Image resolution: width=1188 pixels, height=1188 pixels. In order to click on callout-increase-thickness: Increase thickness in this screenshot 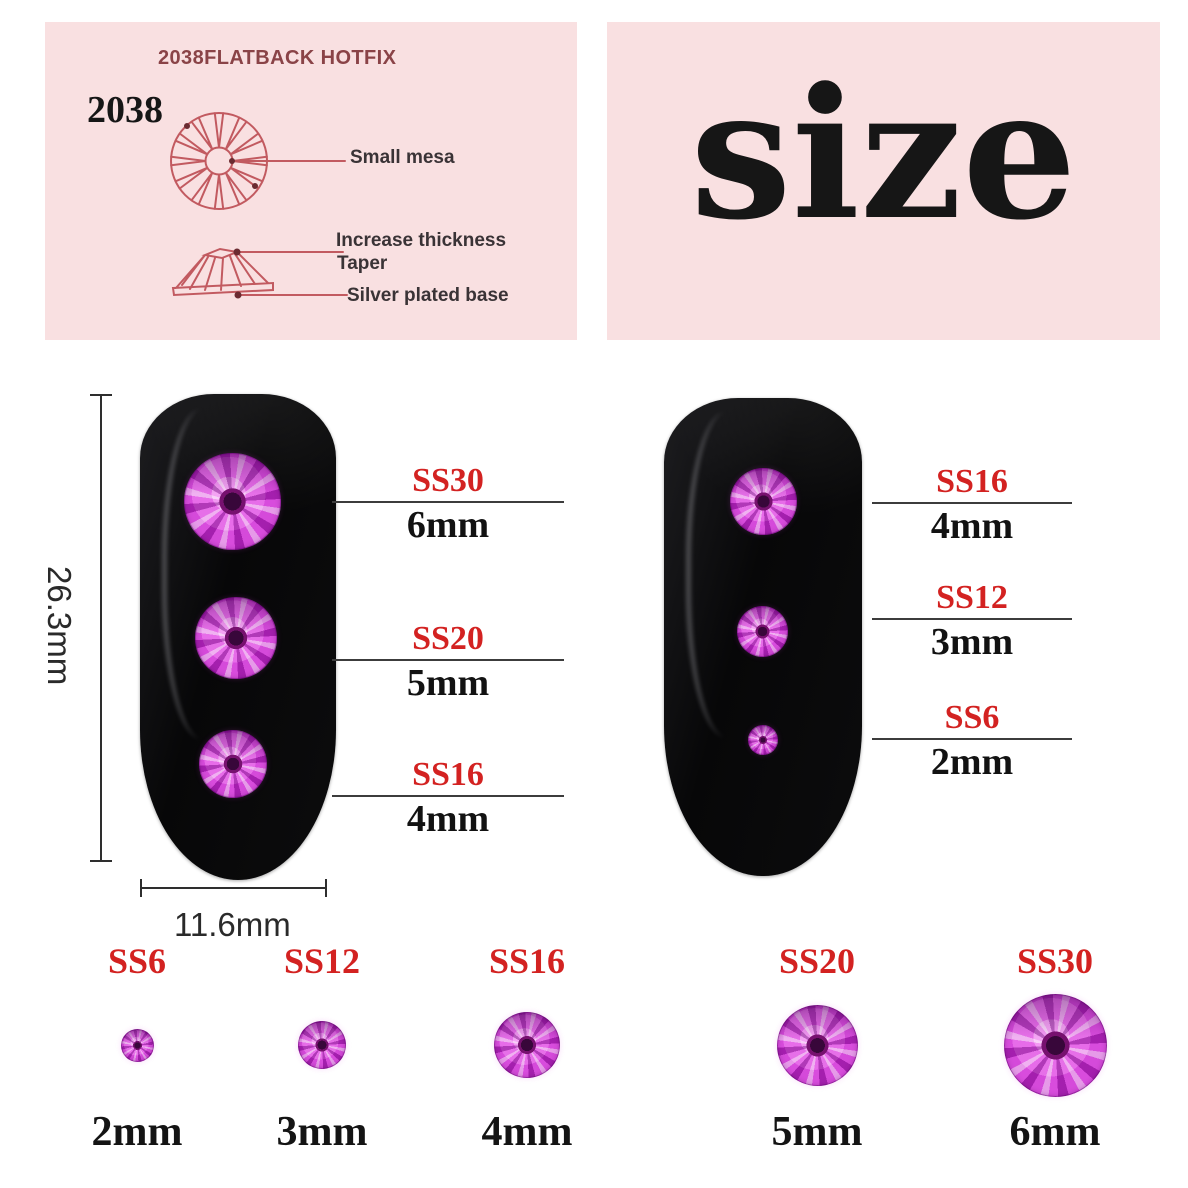, I will do `click(421, 240)`.